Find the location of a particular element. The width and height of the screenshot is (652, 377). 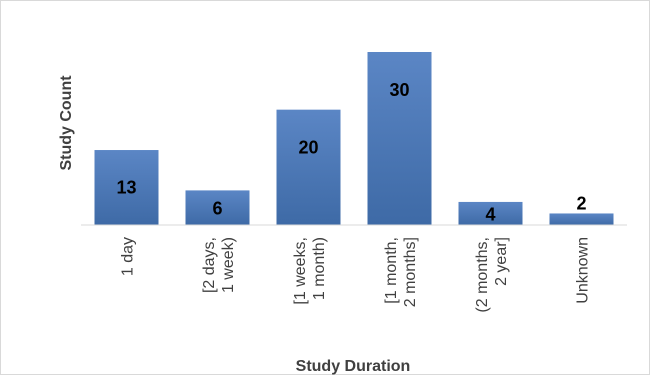

x-tick-label-4-line-0: (2 months, is located at coordinates (482, 275).